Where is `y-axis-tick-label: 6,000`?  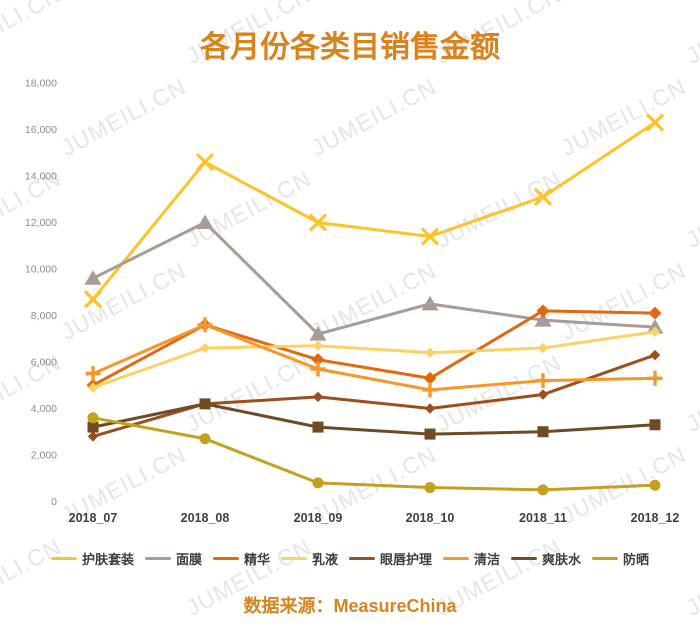
y-axis-tick-label: 6,000 is located at coordinates (44, 363).